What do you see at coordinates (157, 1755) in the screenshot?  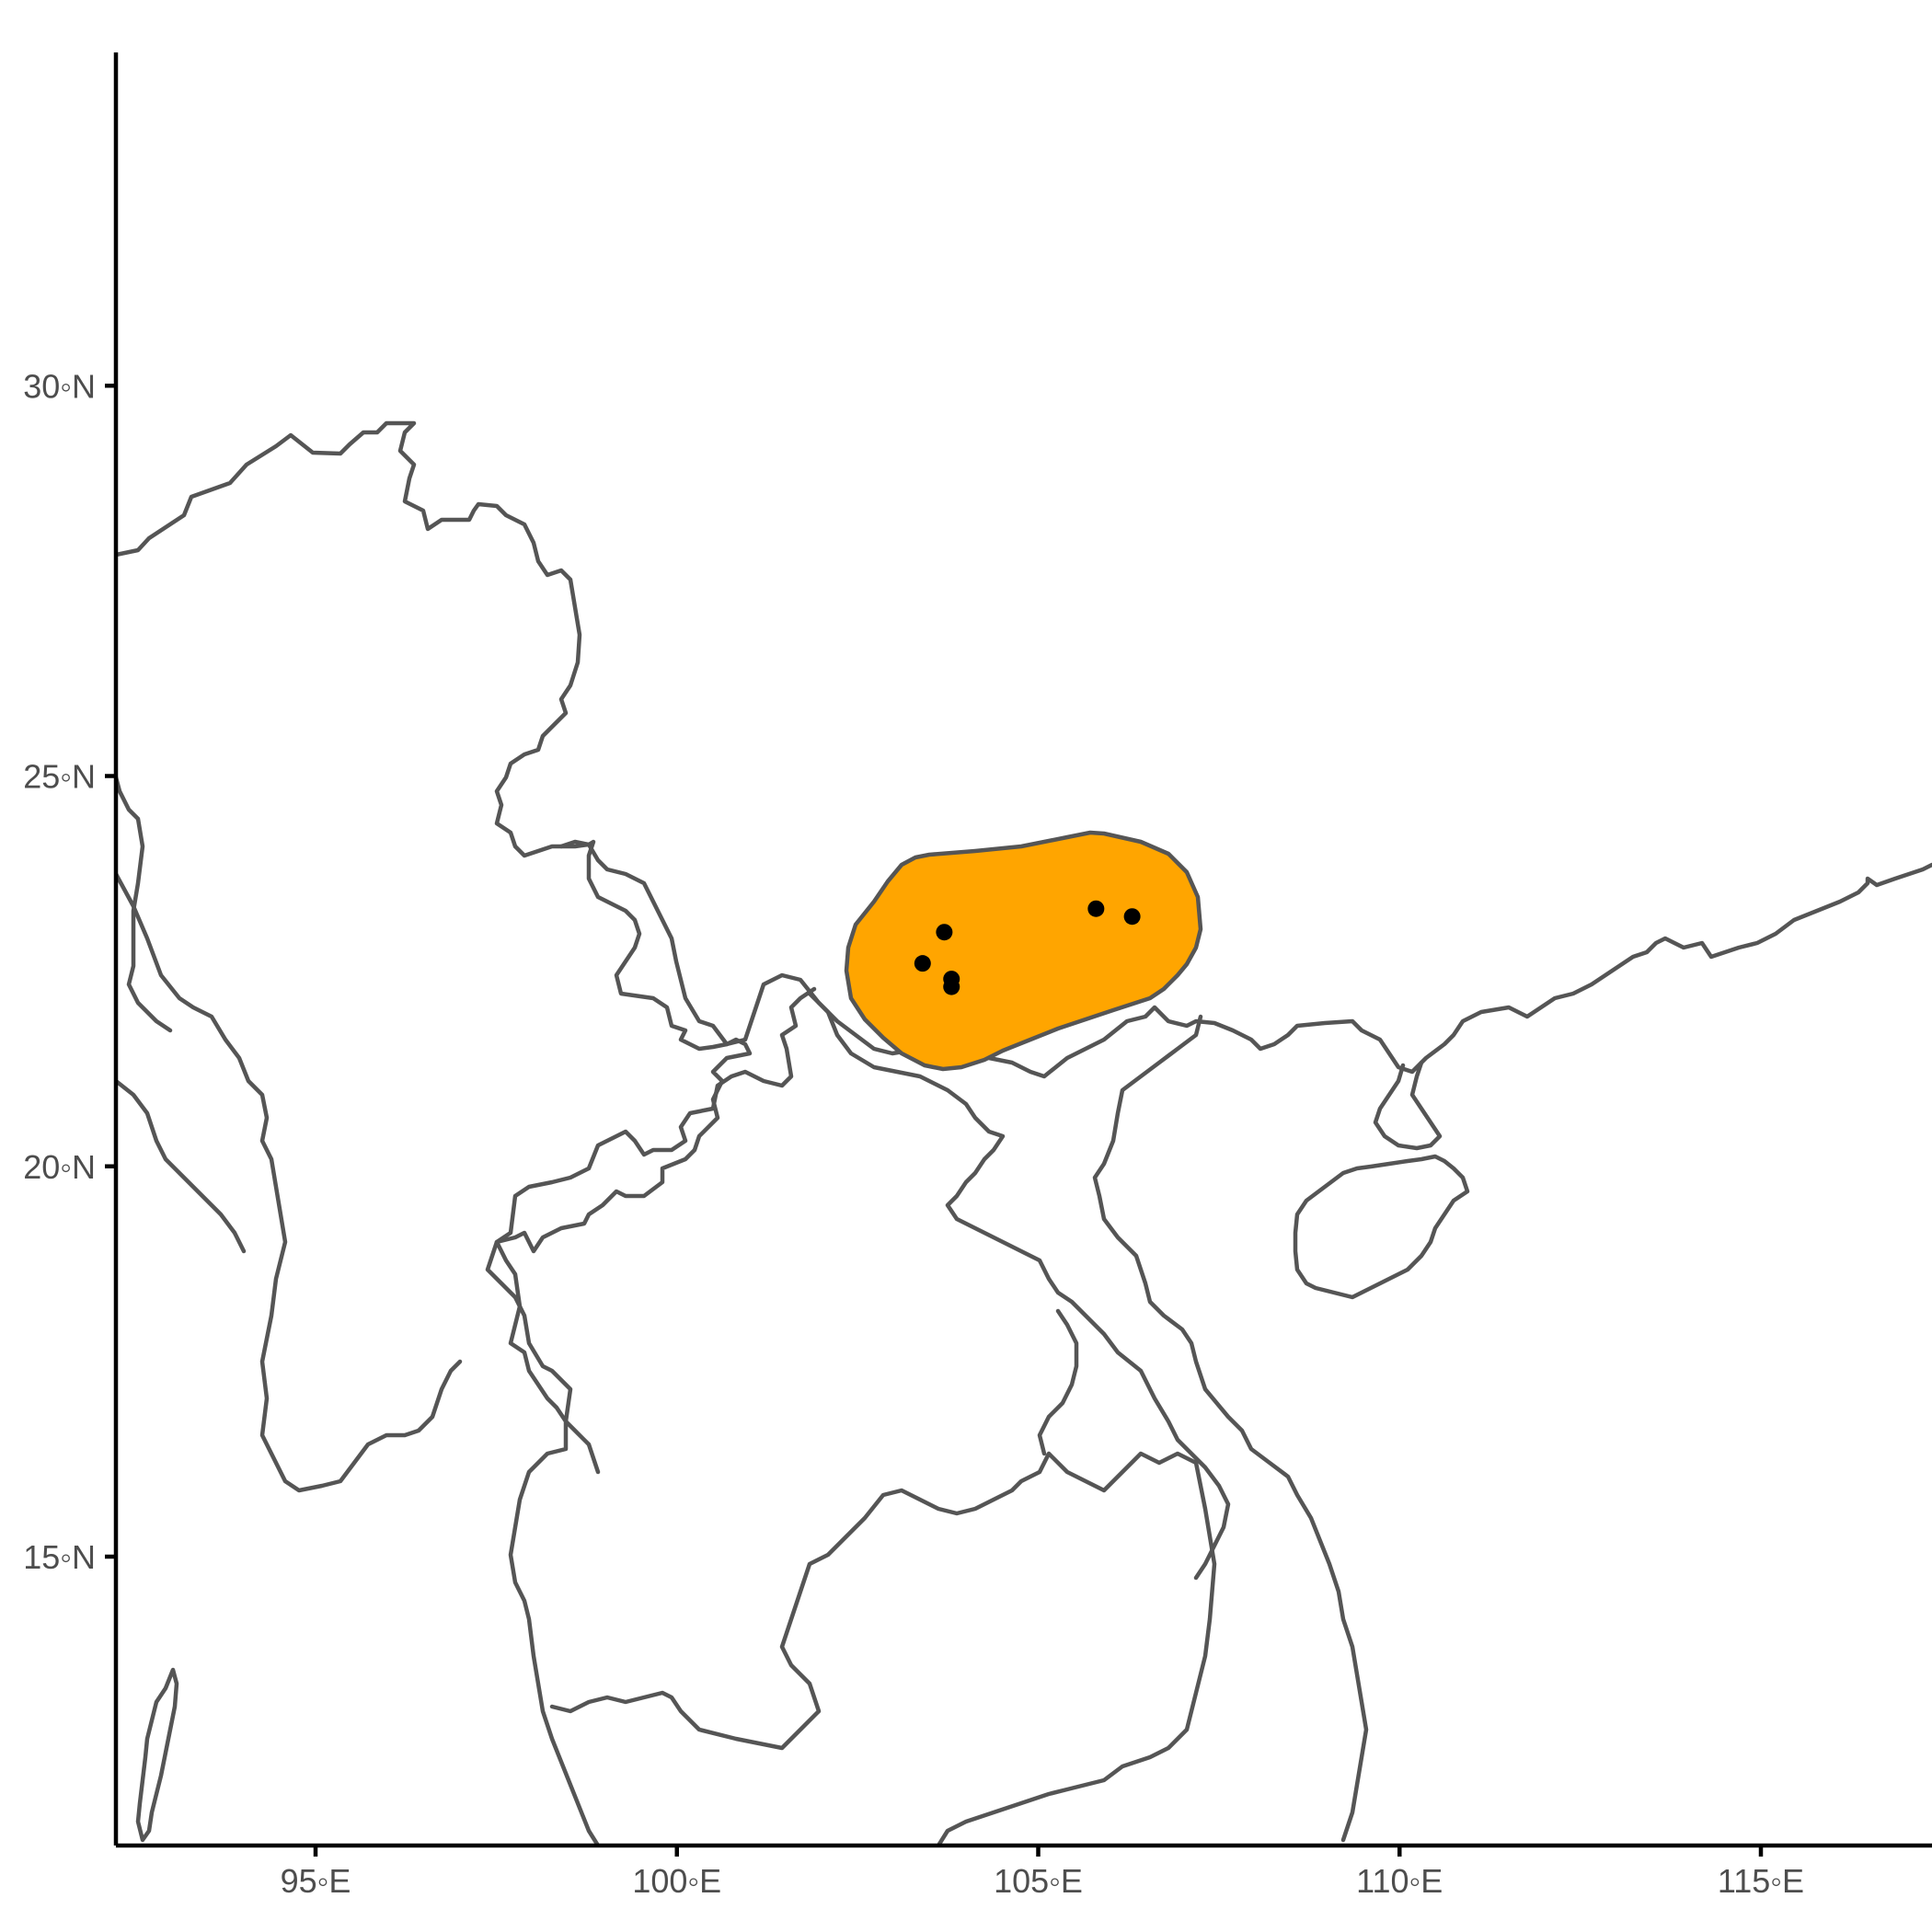 I see `andaman-islands` at bounding box center [157, 1755].